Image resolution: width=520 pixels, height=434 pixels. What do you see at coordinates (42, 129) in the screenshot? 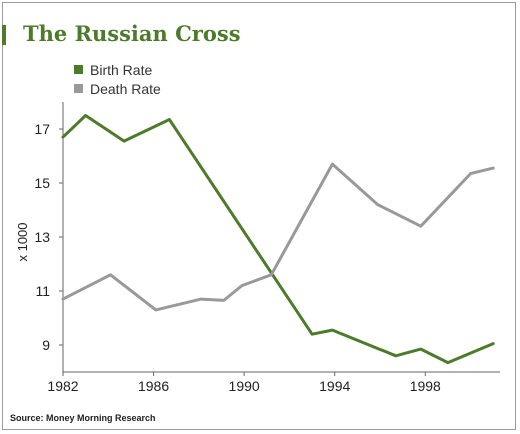
I see `y-tick-label-17: 17` at bounding box center [42, 129].